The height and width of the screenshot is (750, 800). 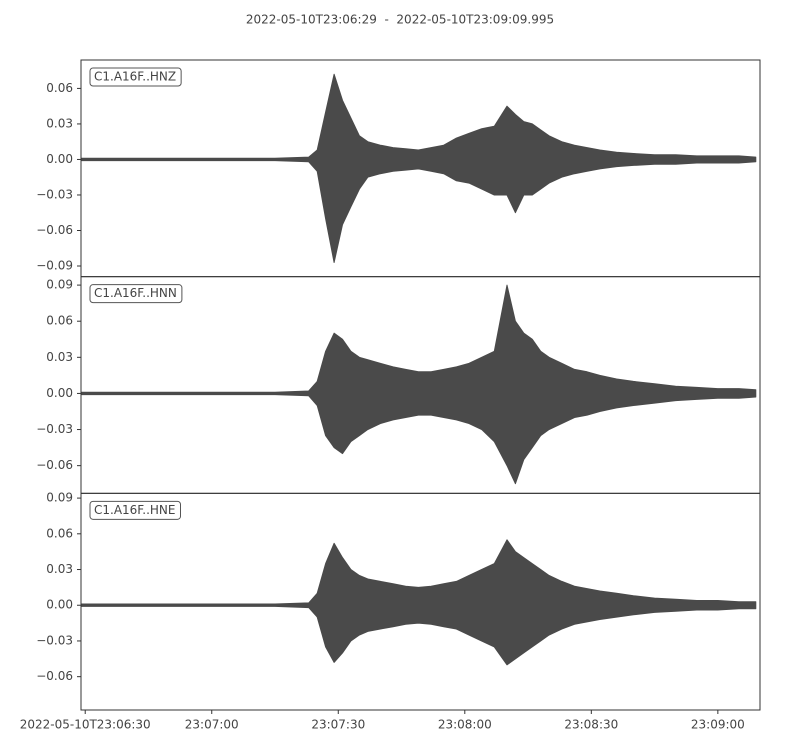 What do you see at coordinates (212, 725) in the screenshot?
I see `x-tick-label: 23:07:00` at bounding box center [212, 725].